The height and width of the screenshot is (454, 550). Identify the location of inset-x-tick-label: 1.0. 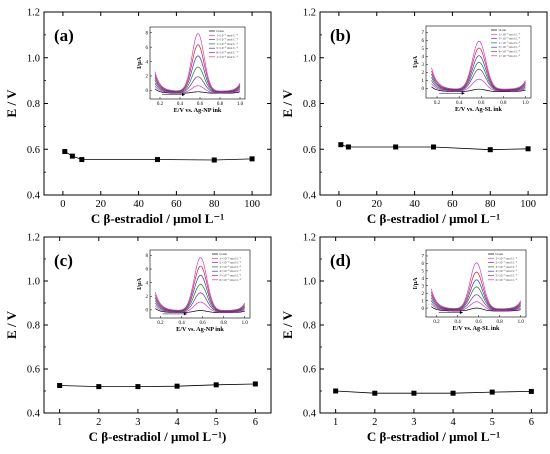
(240, 104).